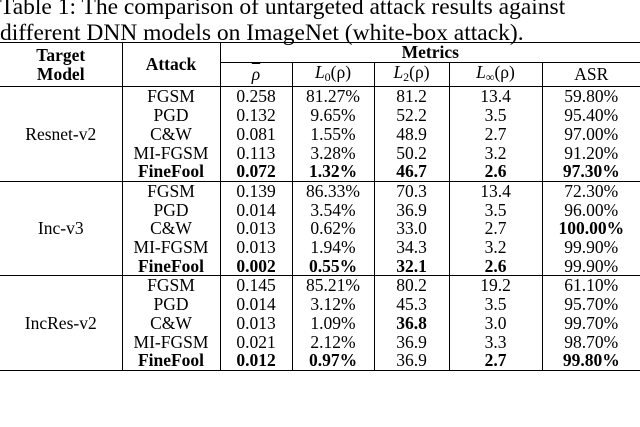 This screenshot has height=427, width=640. Describe the element at coordinates (591, 228) in the screenshot. I see `asr-cell: 100.00%` at that location.